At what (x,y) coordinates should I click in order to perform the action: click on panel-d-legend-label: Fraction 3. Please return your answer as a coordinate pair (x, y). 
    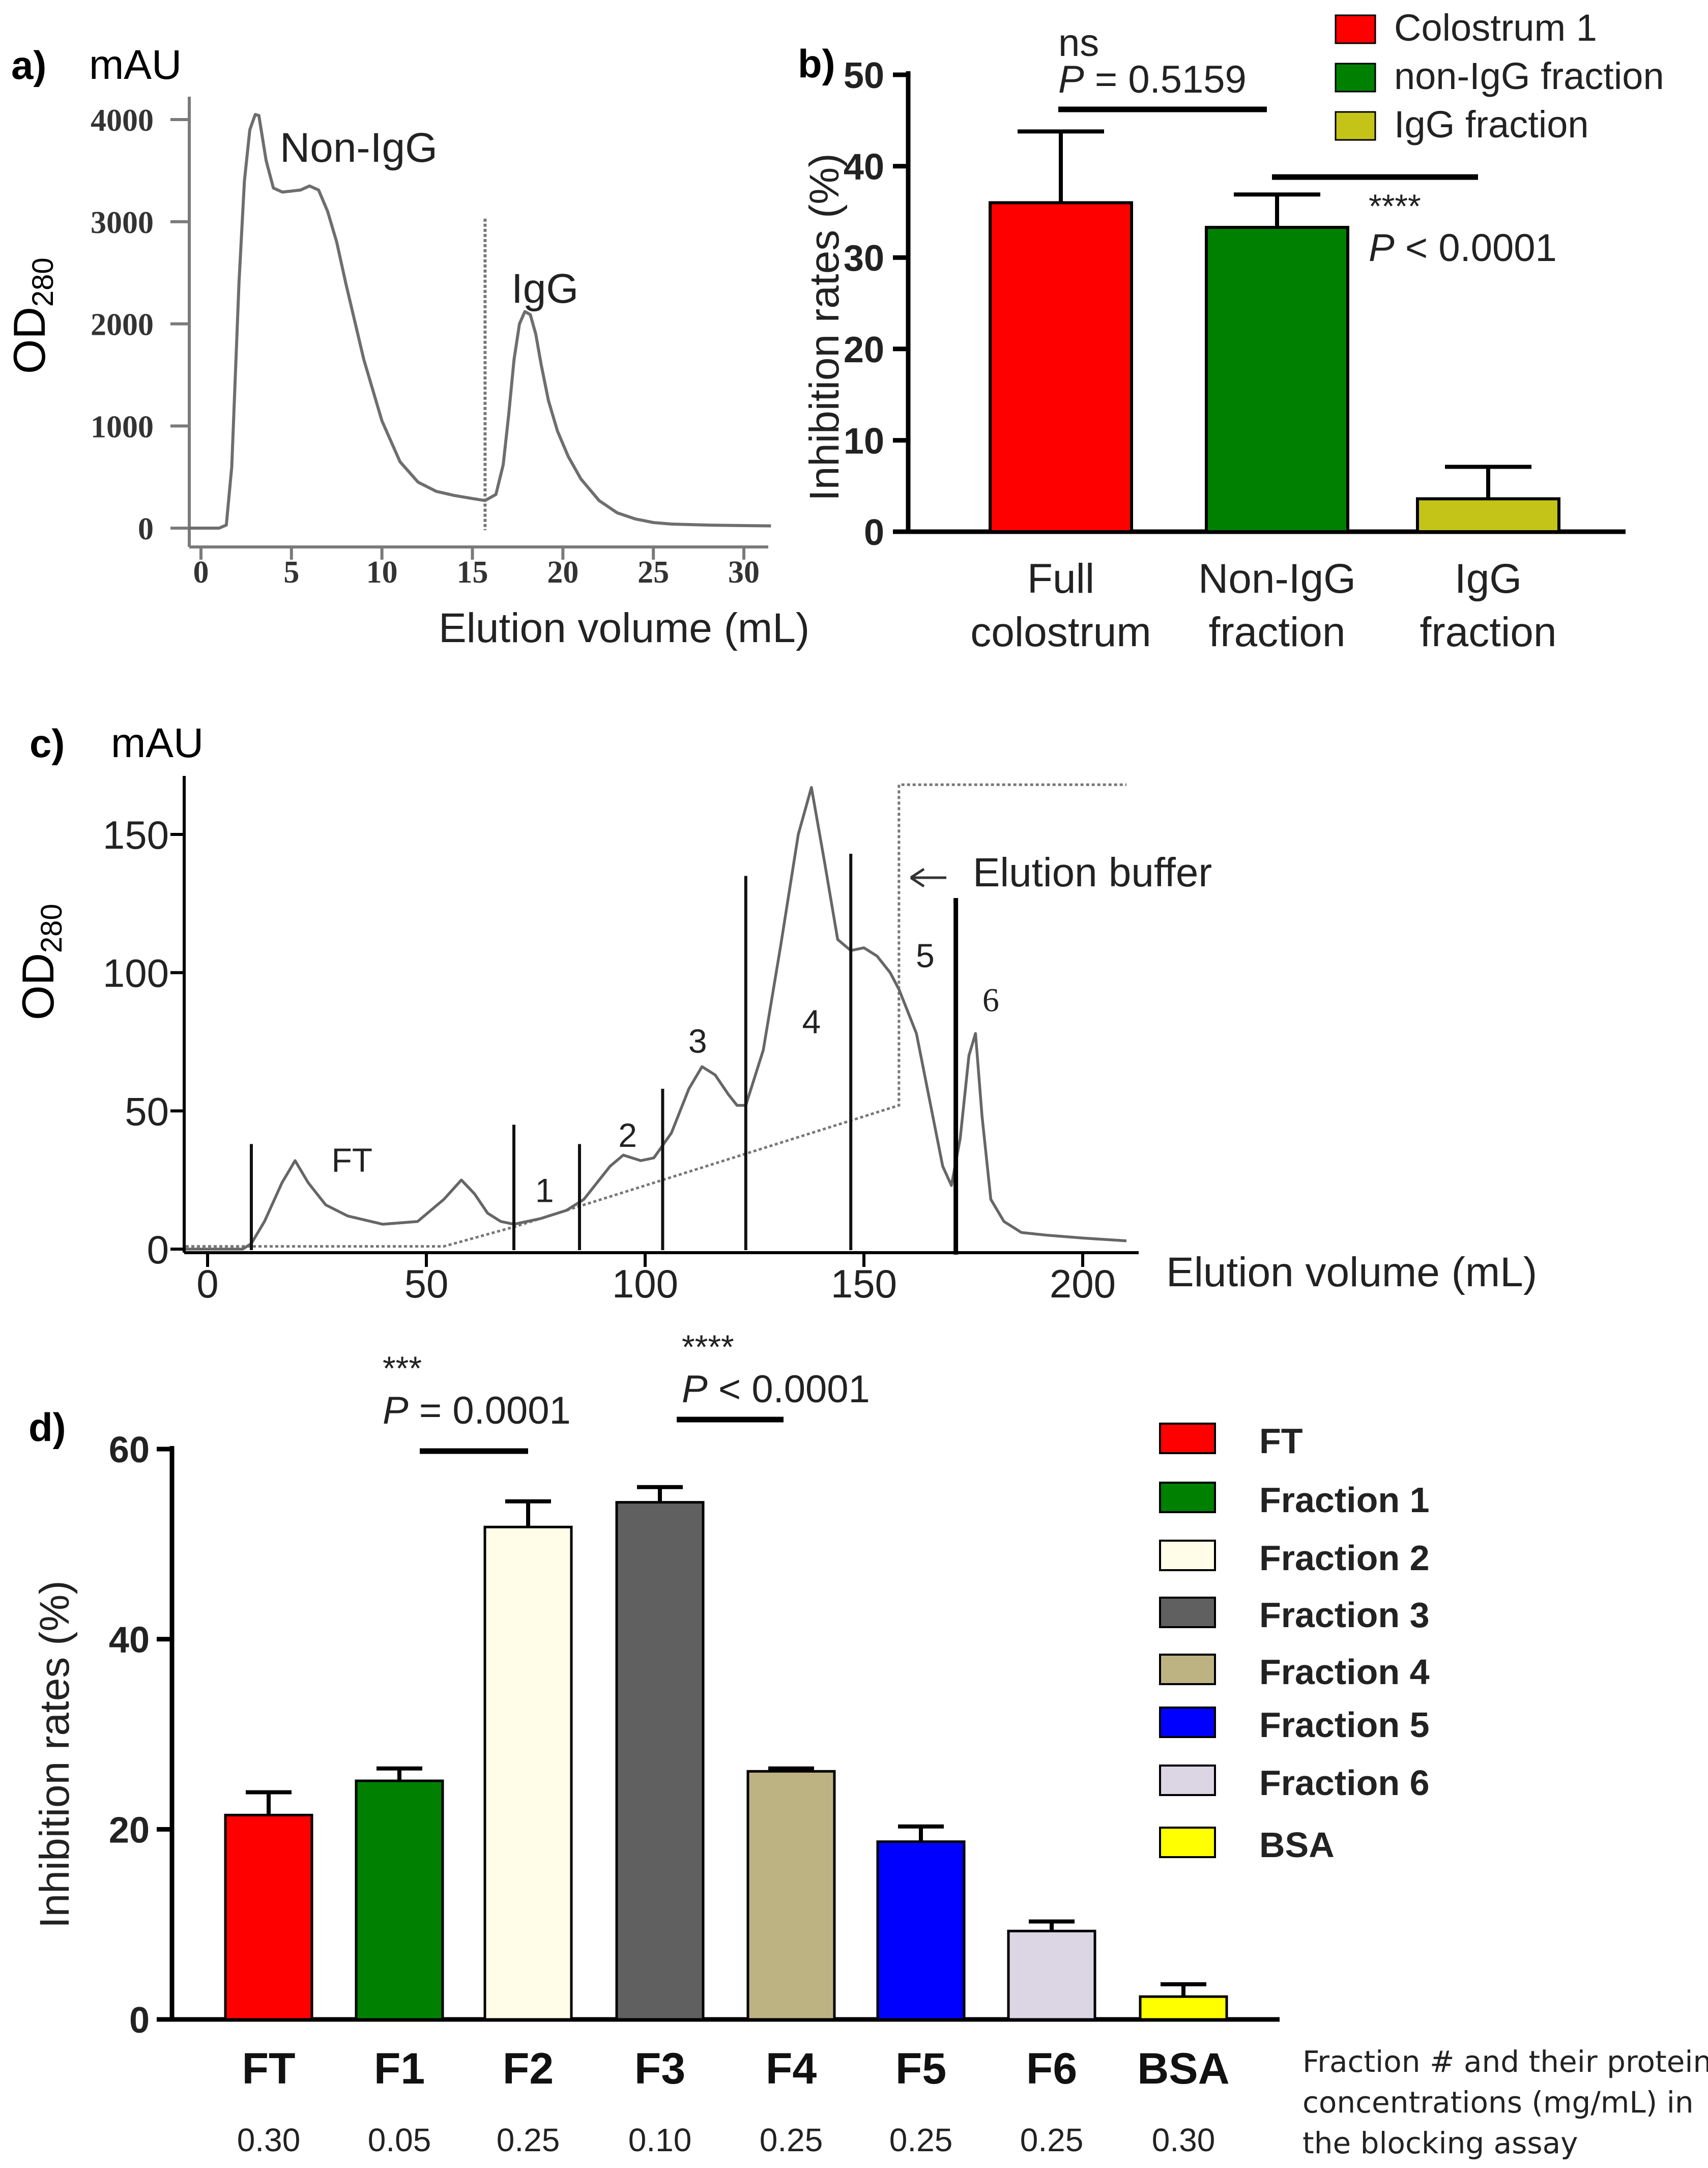
    Looking at the image, I should click on (1344, 1615).